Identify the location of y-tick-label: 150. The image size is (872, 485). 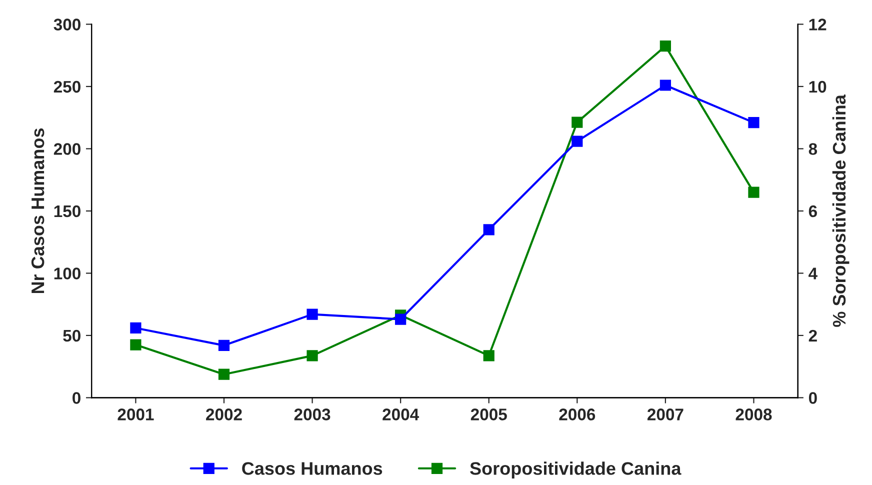
(67, 211).